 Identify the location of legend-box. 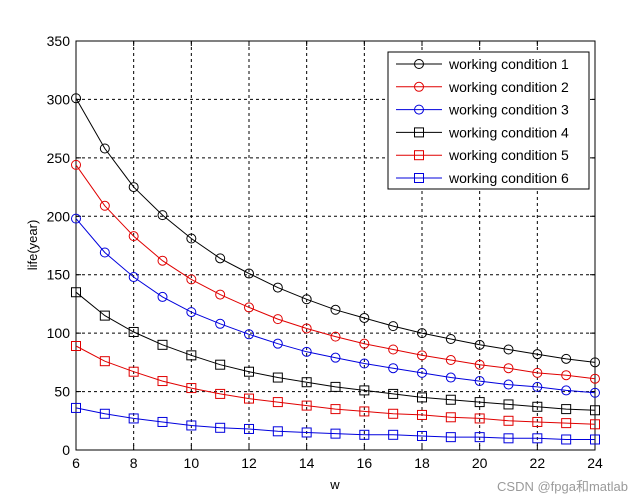
(488, 120).